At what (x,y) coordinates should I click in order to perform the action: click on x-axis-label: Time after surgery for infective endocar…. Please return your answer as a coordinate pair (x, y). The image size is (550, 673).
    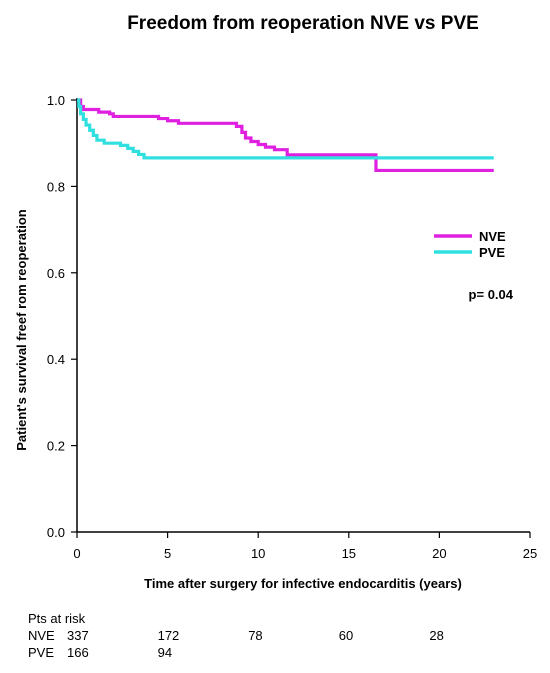
    Looking at the image, I should click on (303, 583).